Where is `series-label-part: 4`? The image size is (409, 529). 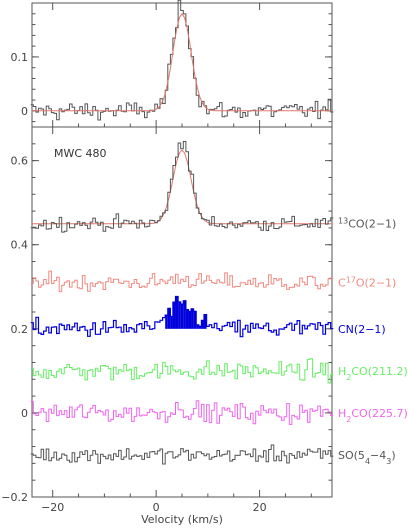 series-label-part: 4 is located at coordinates (367, 460).